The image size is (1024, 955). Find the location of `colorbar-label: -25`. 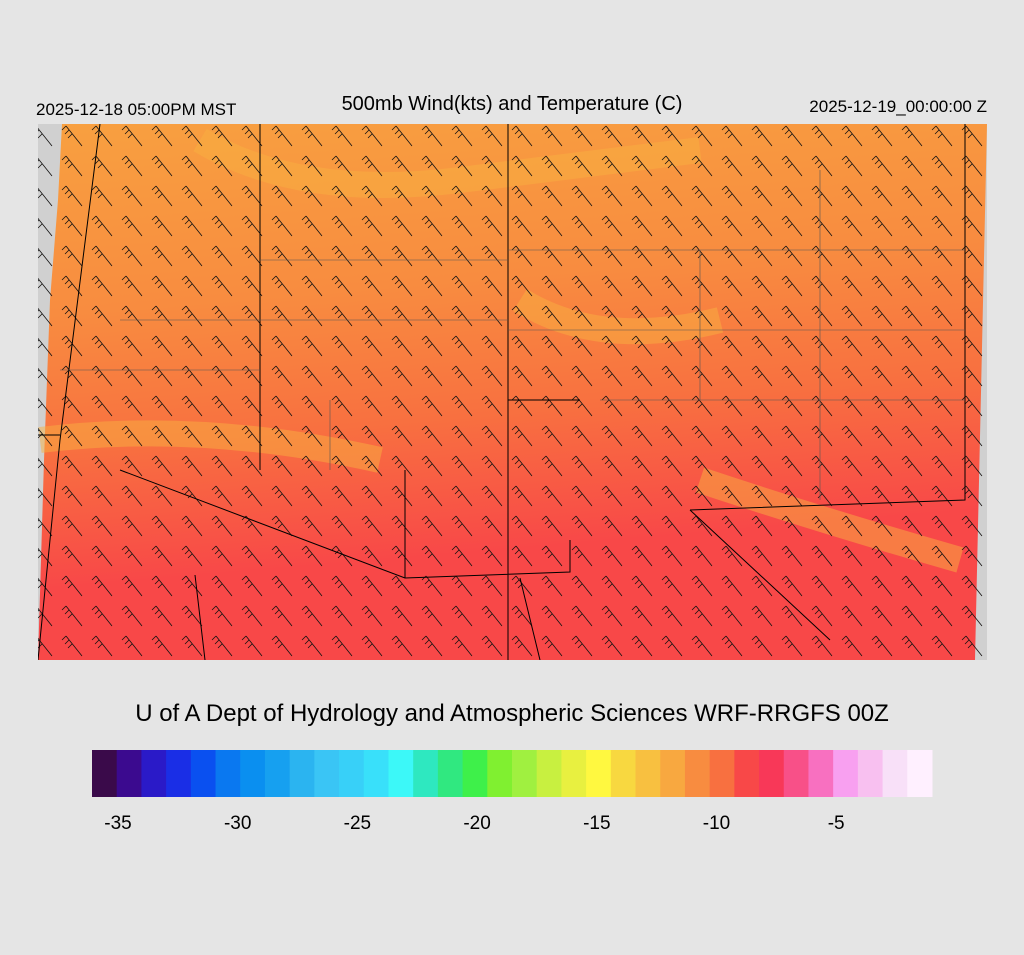

colorbar-label: -25 is located at coordinates (357, 823).